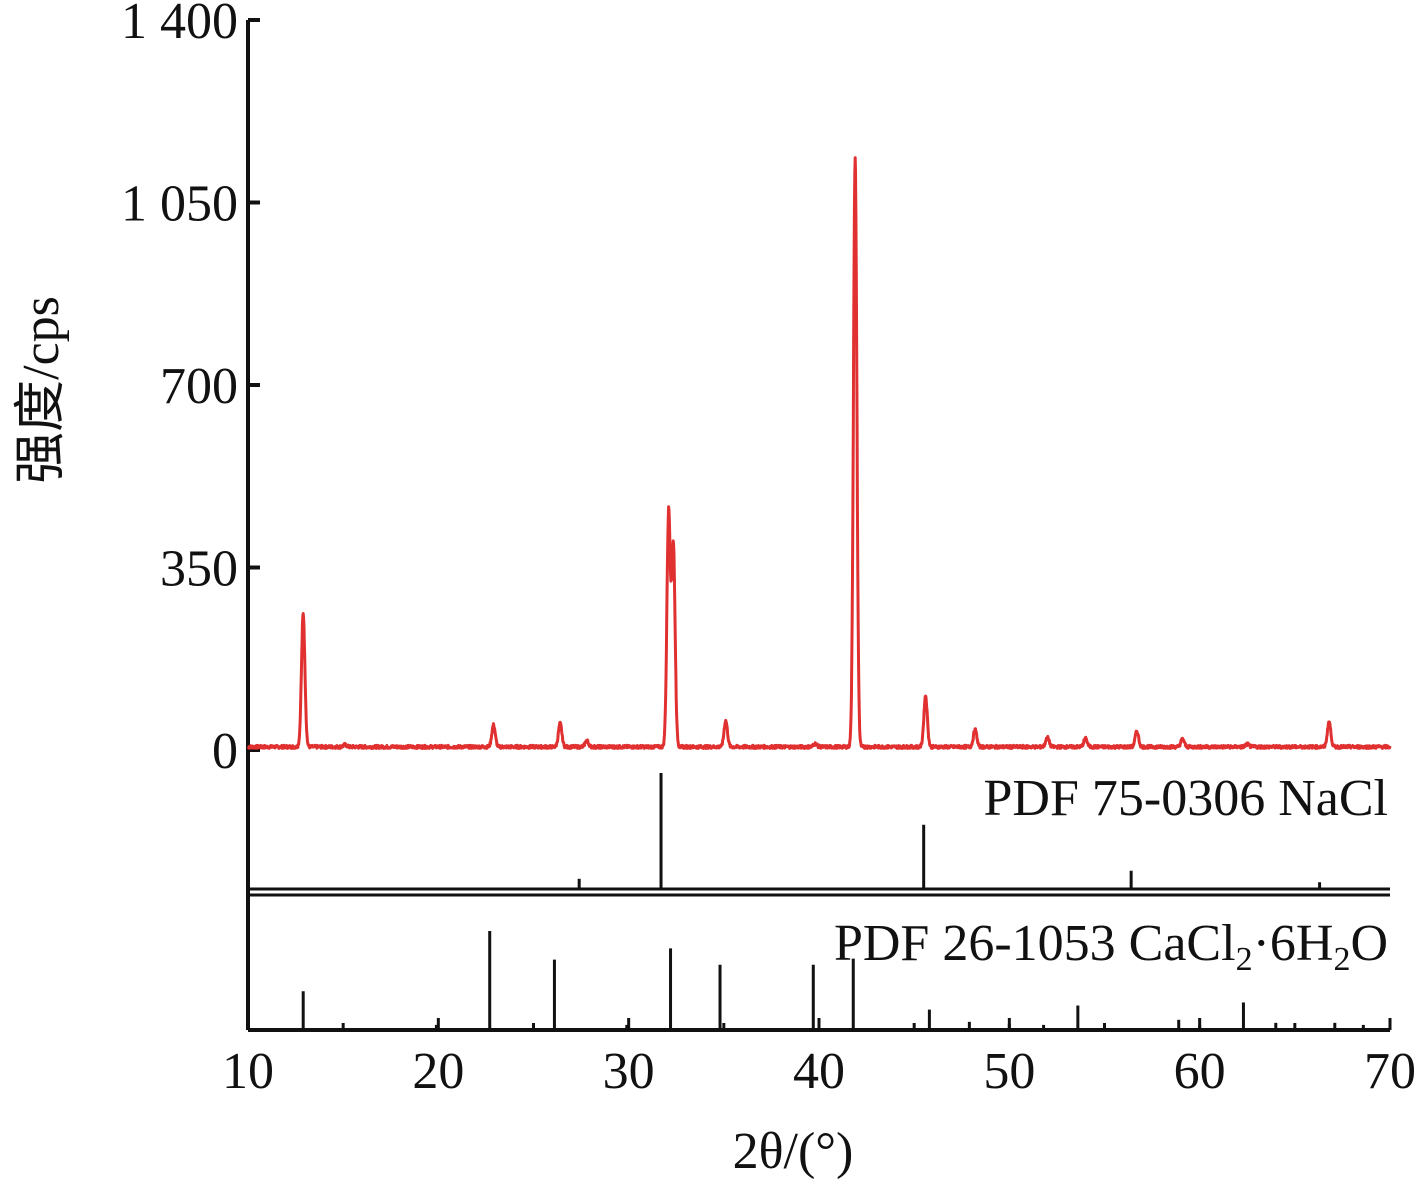 This screenshot has width=1417, height=1181. What do you see at coordinates (1186, 798) in the screenshot?
I see `reference-label-nacl: PDF 75-0306 NaCl` at bounding box center [1186, 798].